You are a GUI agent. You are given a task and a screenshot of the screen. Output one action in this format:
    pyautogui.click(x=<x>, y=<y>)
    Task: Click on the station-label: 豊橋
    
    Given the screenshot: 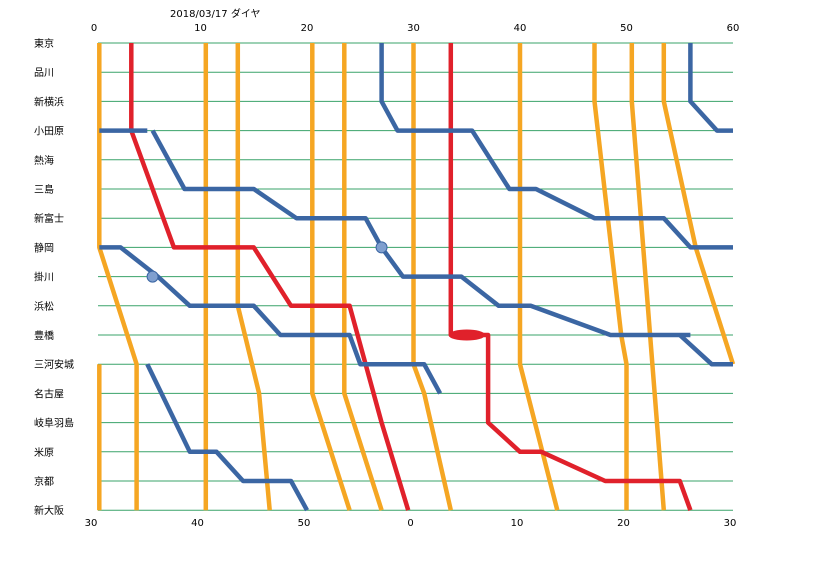 What is the action you would take?
    pyautogui.click(x=44, y=335)
    